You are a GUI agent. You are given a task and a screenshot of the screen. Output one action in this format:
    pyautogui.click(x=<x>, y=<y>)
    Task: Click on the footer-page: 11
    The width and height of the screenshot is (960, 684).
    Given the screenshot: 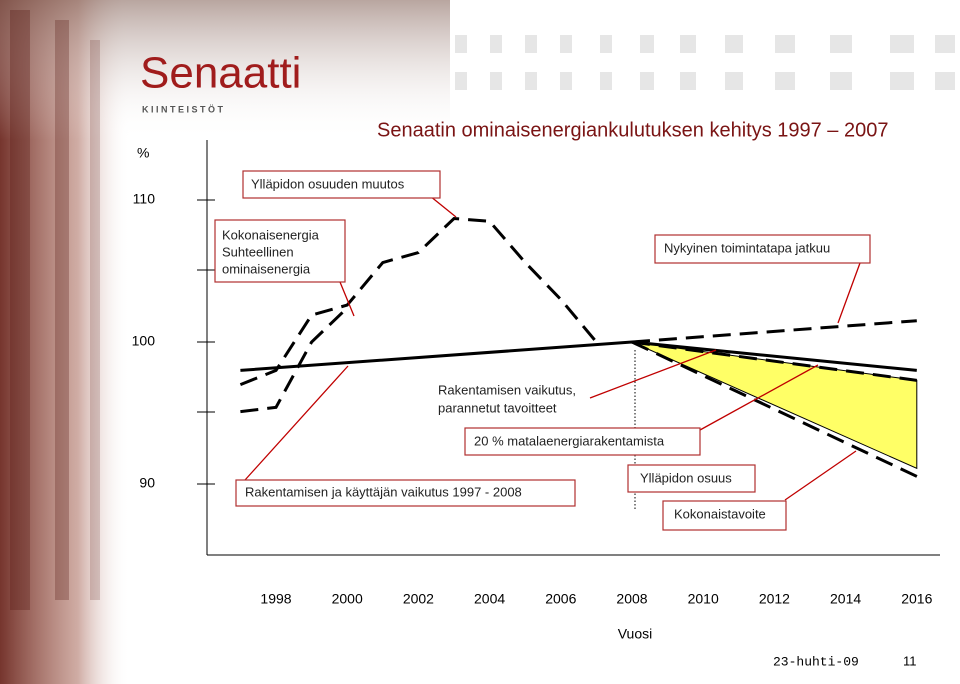 What is the action you would take?
    pyautogui.click(x=910, y=660)
    